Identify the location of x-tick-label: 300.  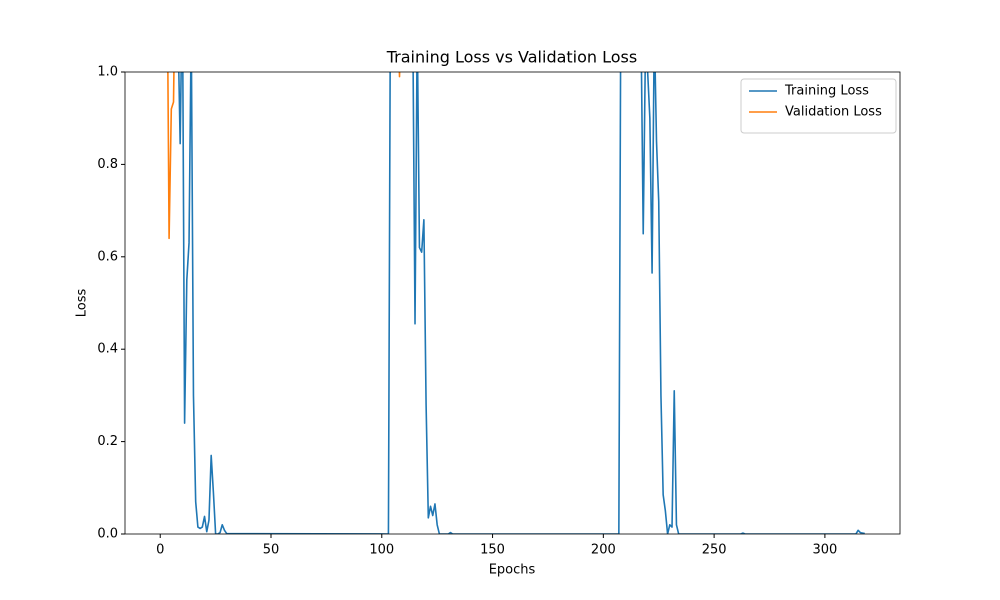
(824, 550).